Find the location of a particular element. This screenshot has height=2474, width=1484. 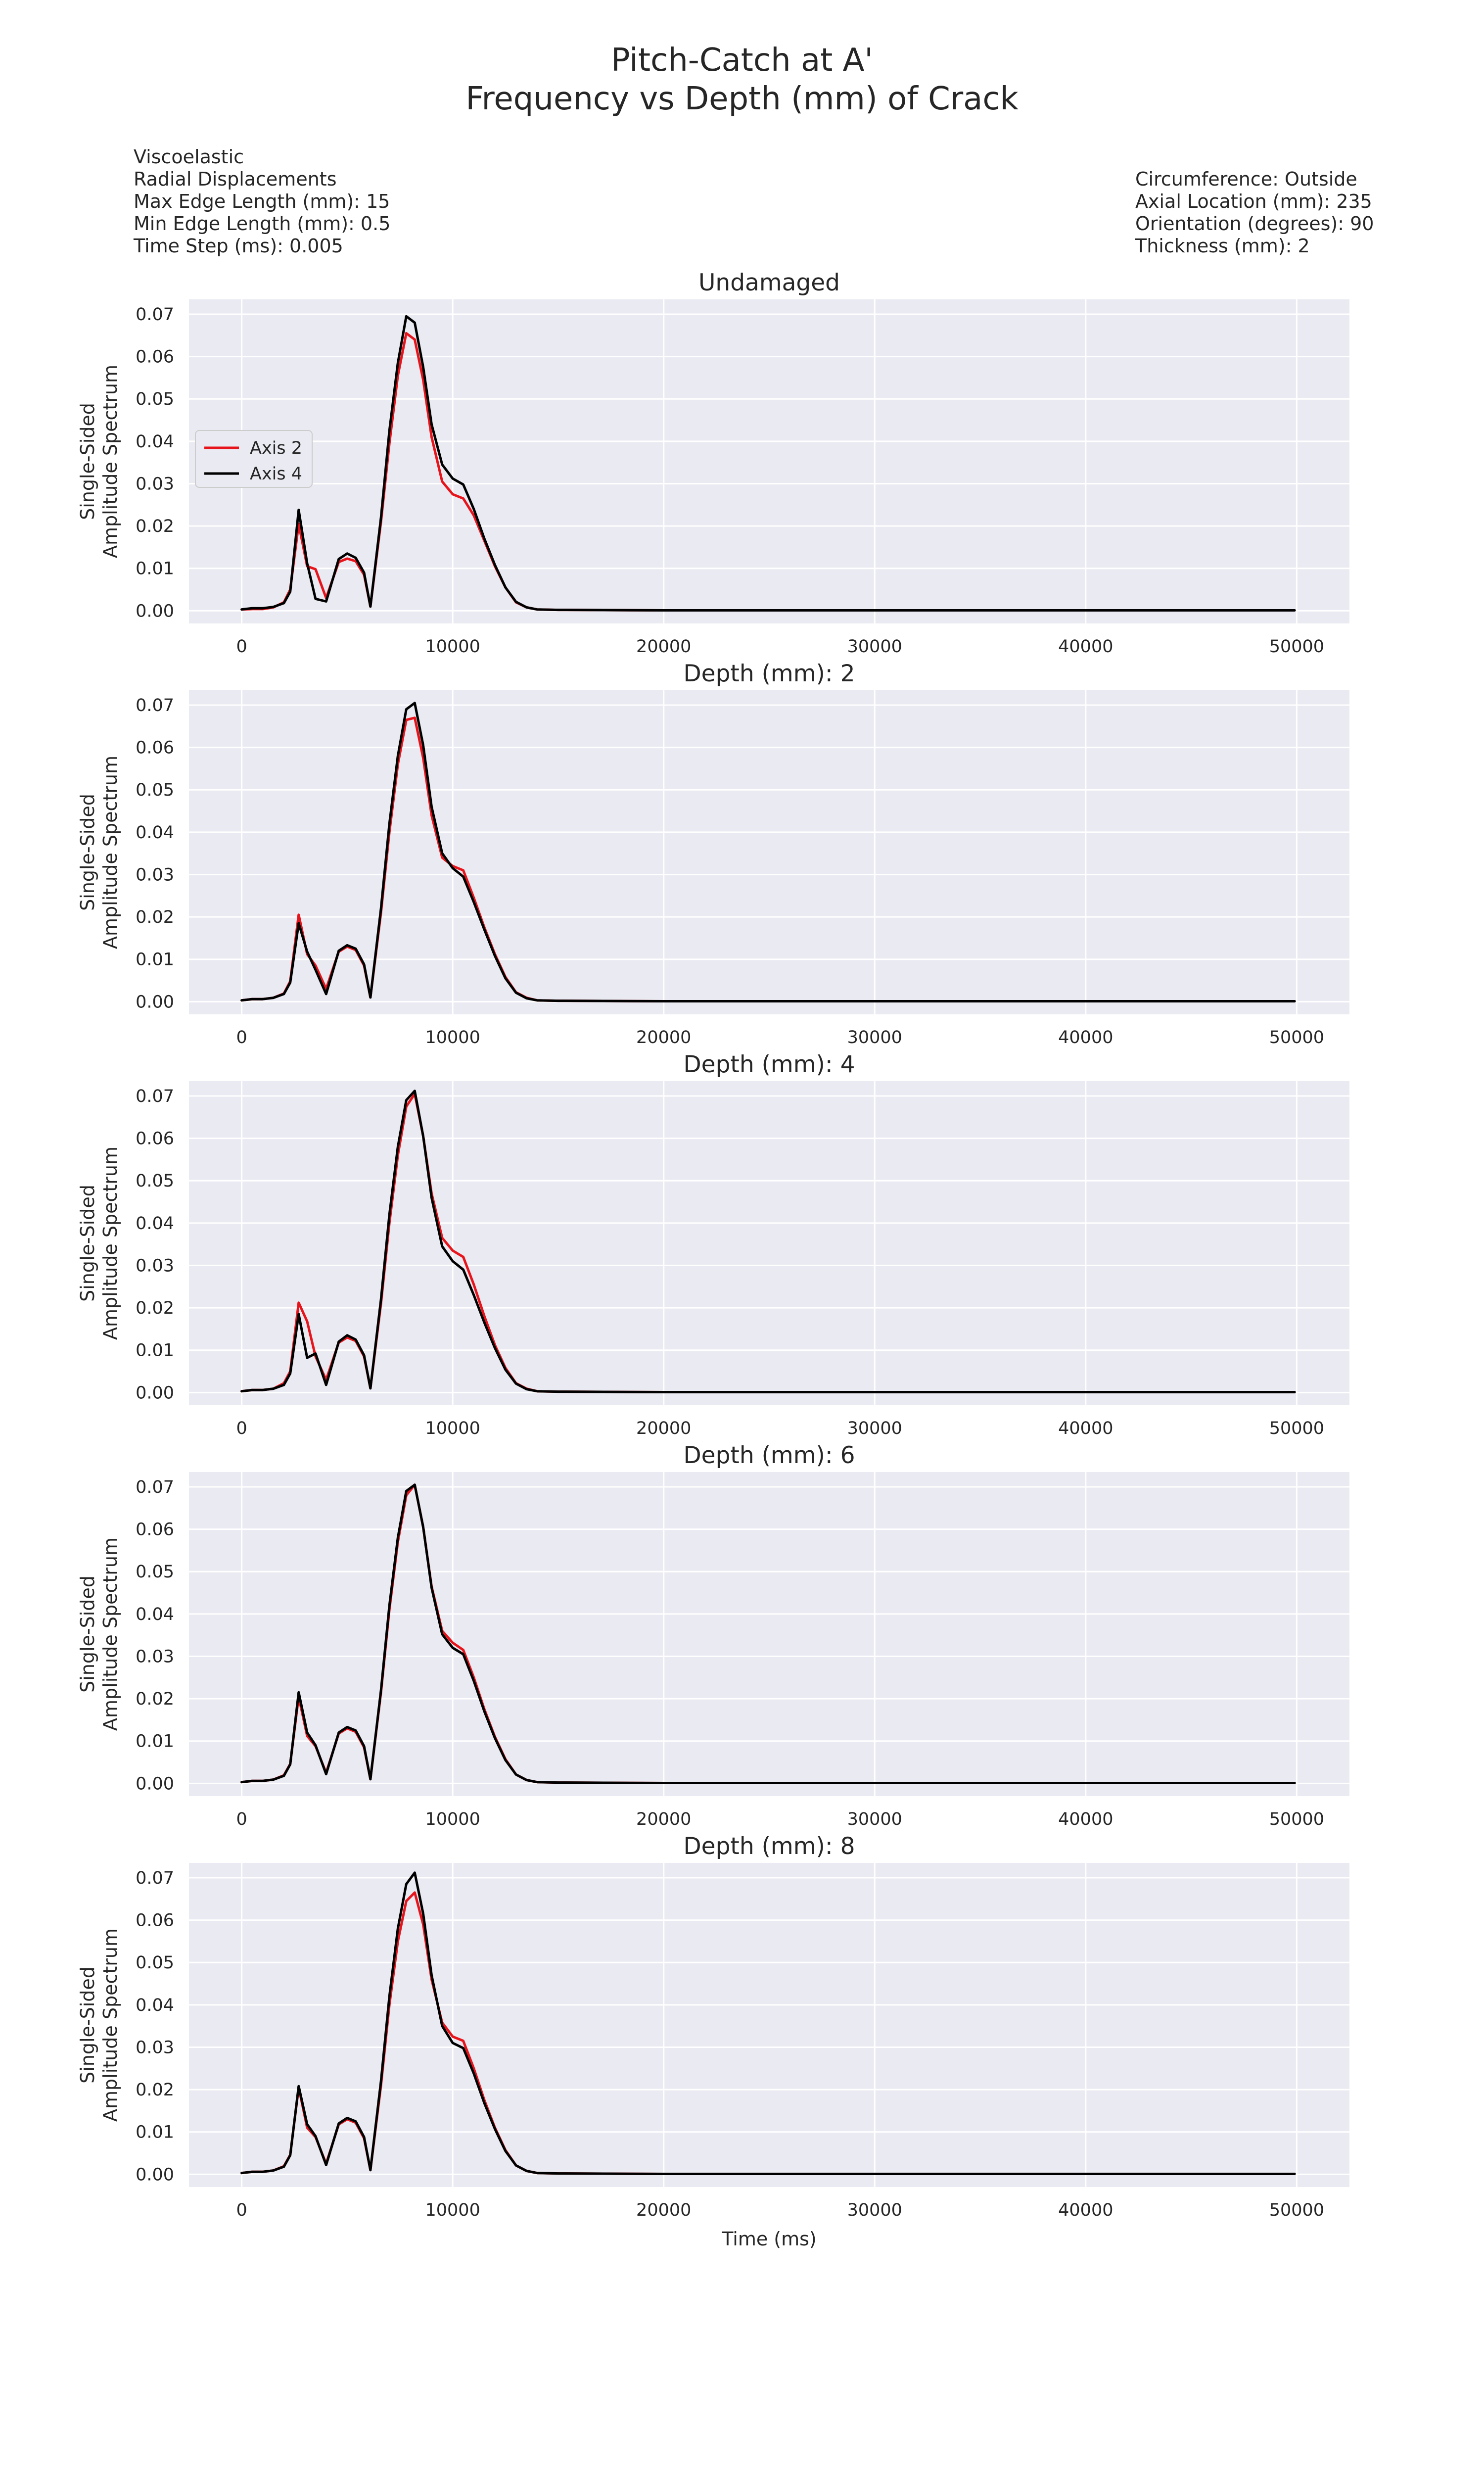

legend-label: Axis 2 is located at coordinates (276, 448).